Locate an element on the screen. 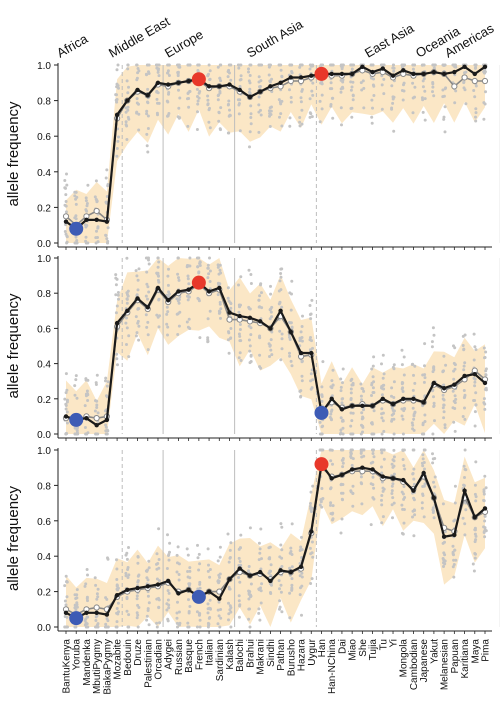 This screenshot has height=705, width=500. population-label: Cambodian is located at coordinates (414, 664).